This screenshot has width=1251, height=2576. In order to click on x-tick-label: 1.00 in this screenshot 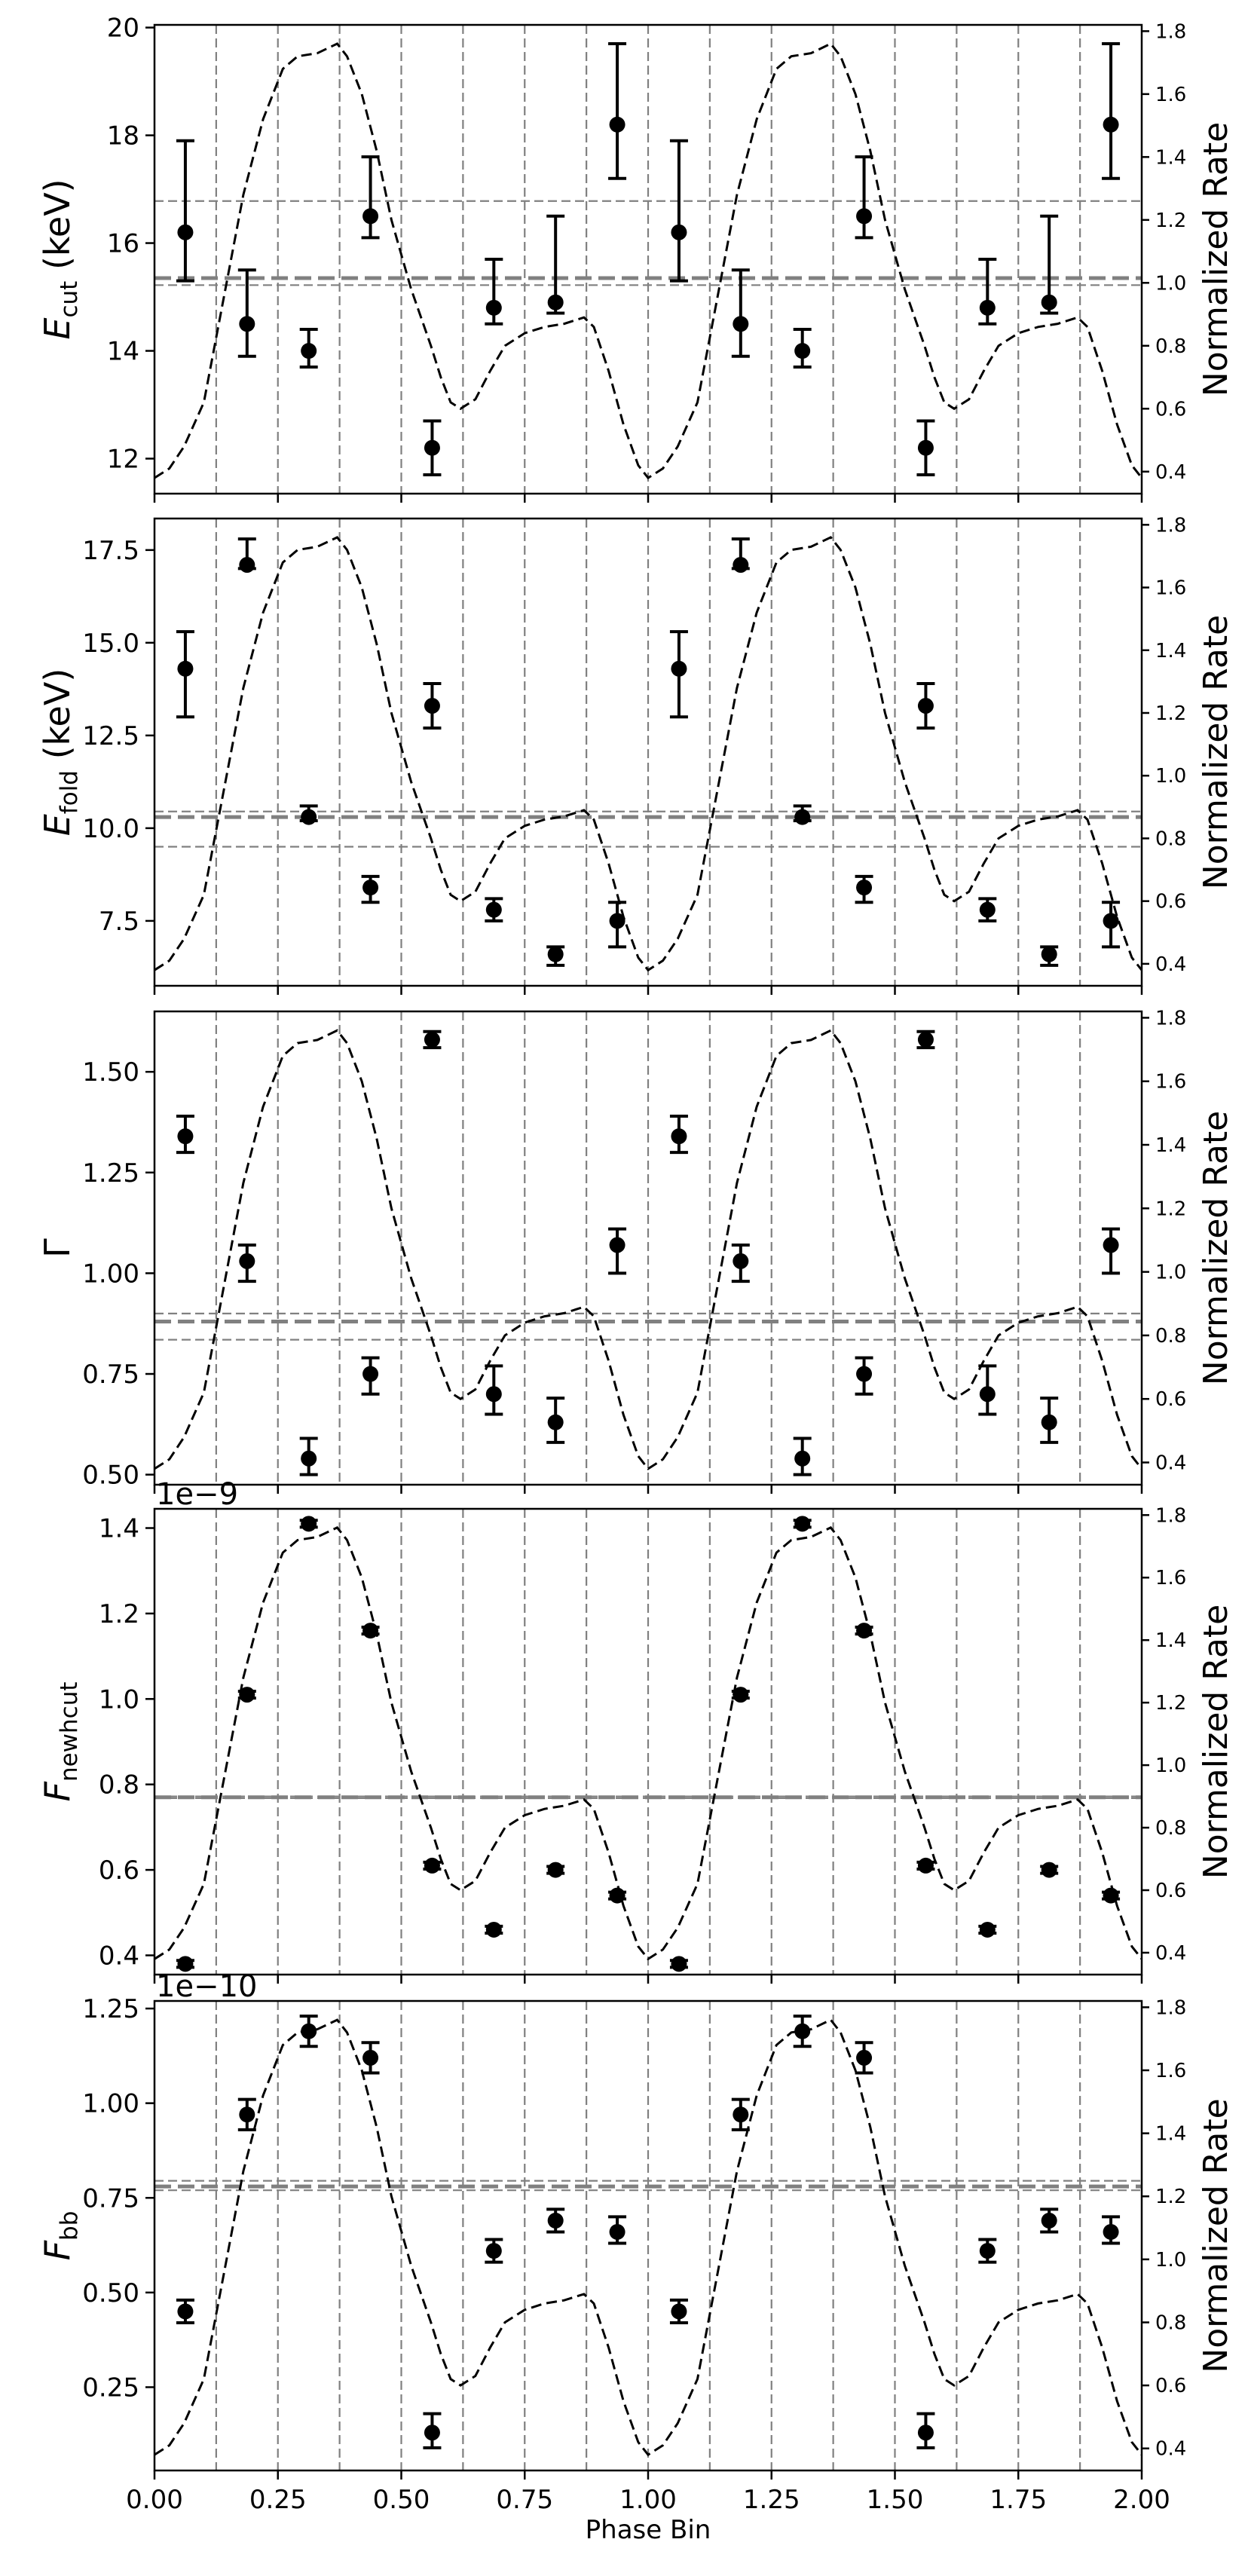, I will do `click(648, 2500)`.